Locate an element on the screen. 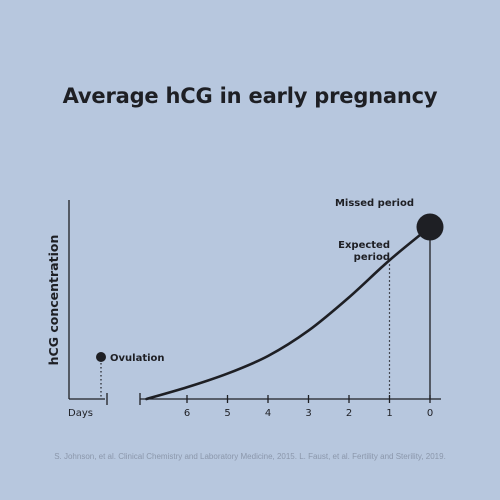 This screenshot has width=500, height=500. x-tick-label: 6 is located at coordinates (187, 413).